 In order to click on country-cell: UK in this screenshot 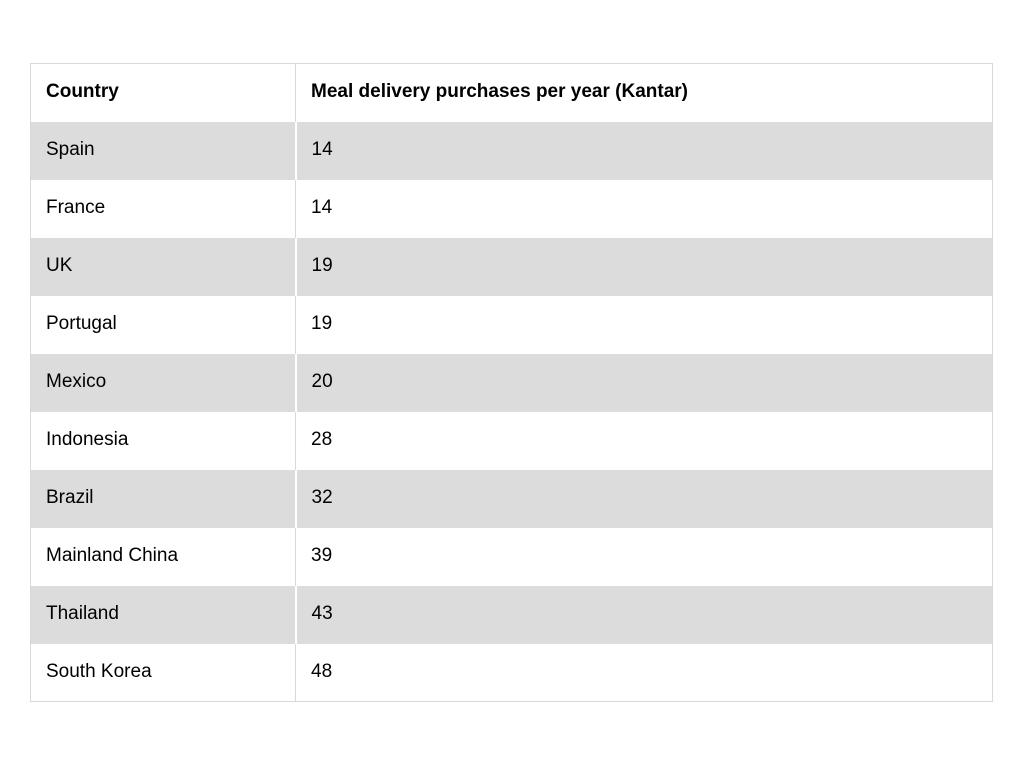, I will do `click(59, 266)`.